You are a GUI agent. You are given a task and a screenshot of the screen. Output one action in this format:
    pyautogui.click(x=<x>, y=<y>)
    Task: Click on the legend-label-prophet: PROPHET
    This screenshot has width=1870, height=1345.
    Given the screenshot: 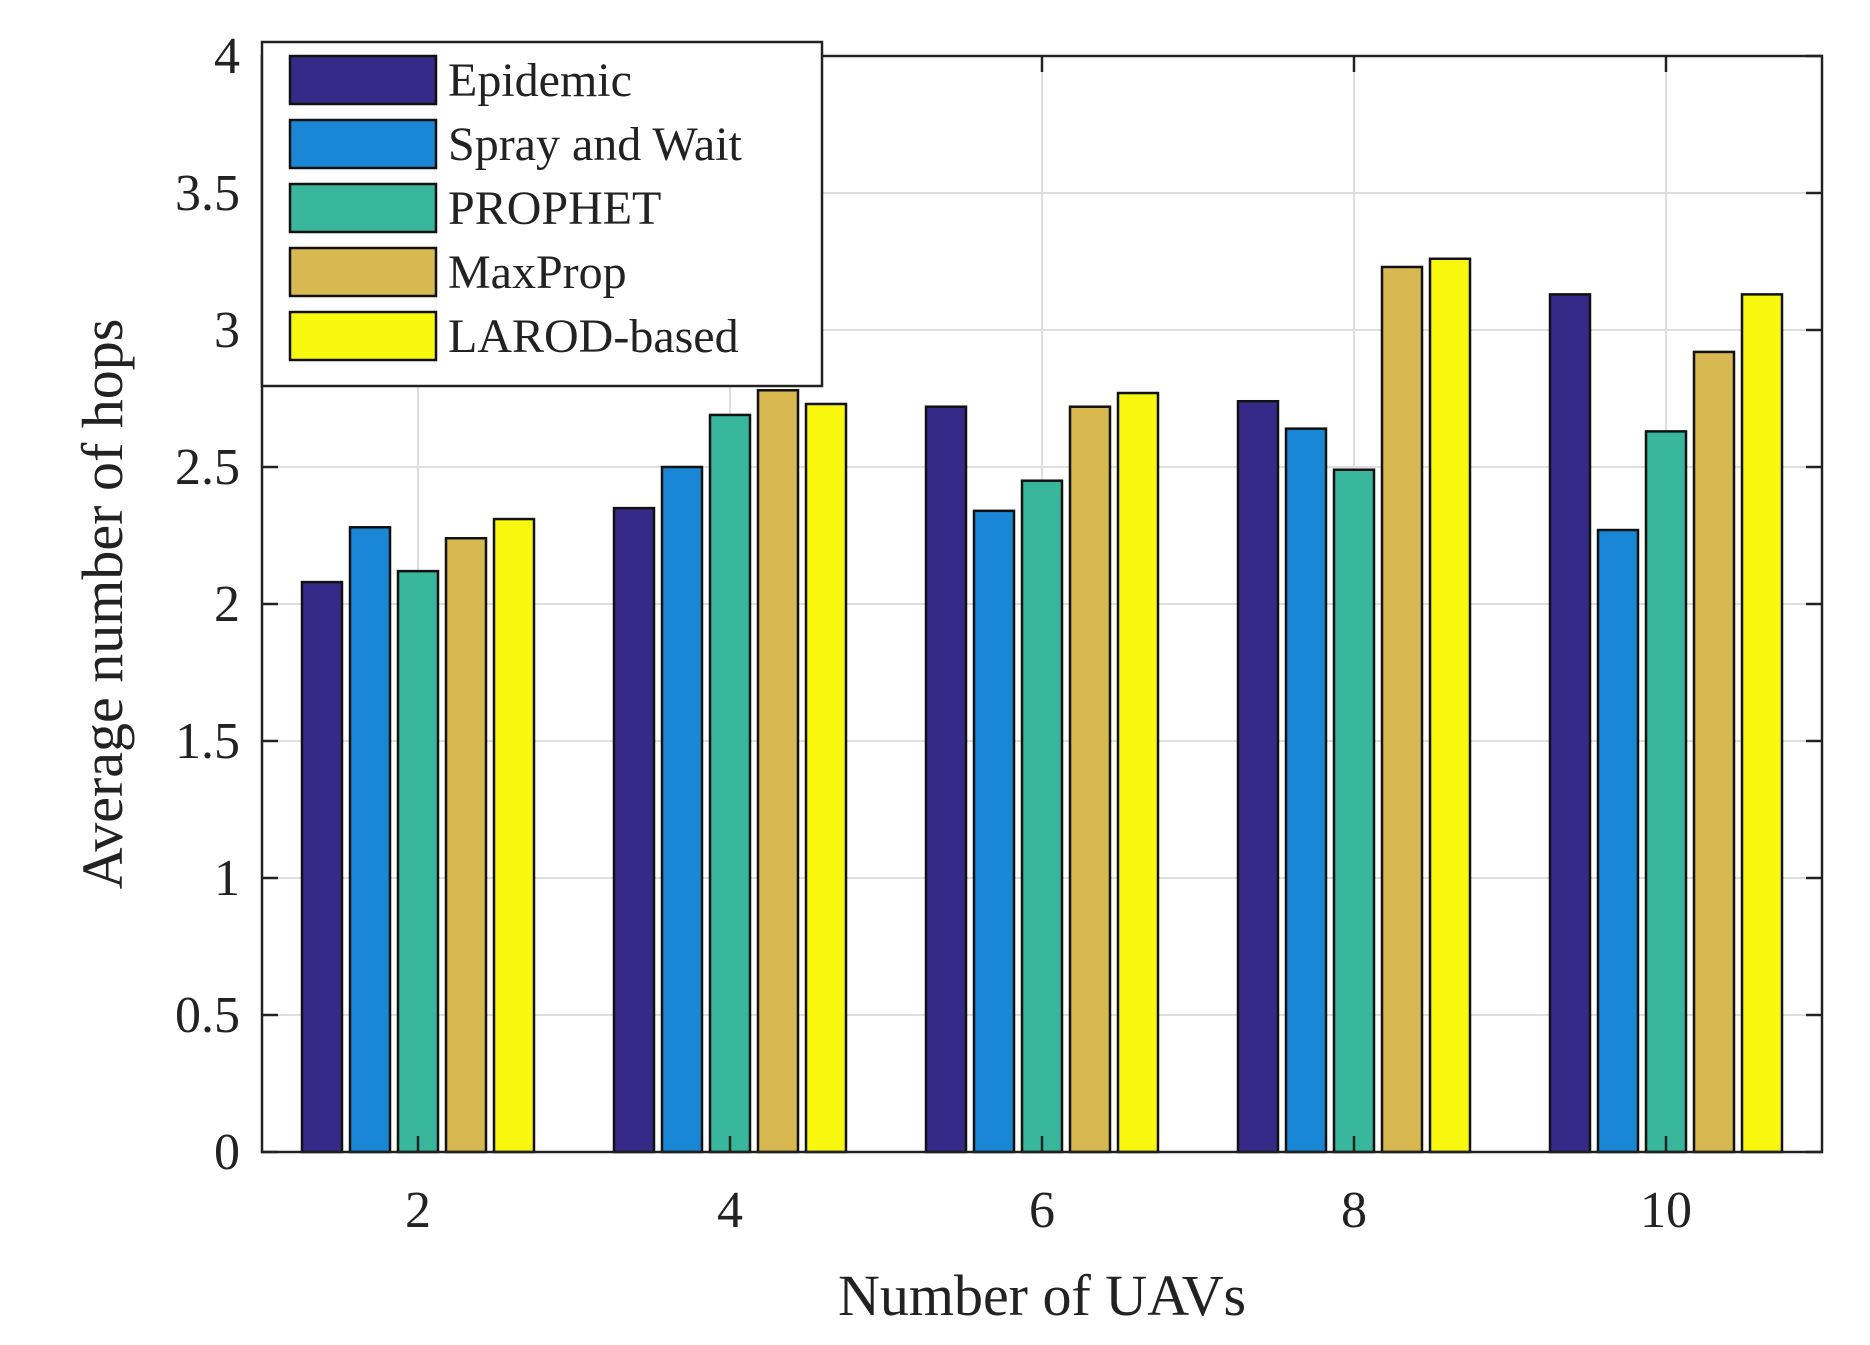 What is the action you would take?
    pyautogui.click(x=554, y=208)
    